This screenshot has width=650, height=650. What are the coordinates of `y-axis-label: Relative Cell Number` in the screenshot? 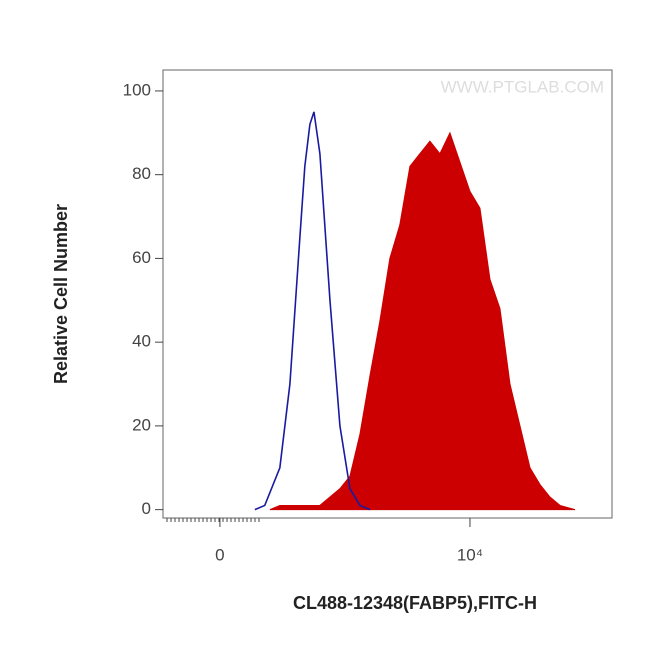 It's located at (61, 294).